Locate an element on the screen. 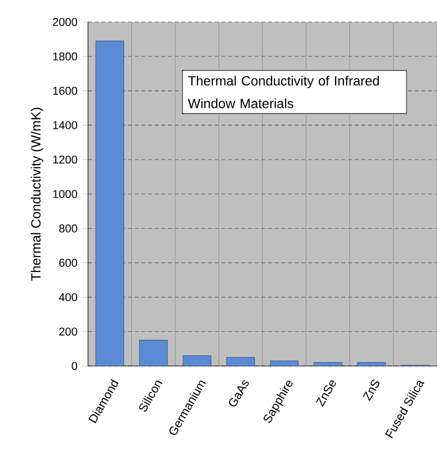 The image size is (437, 454). y-tick-label: 400 is located at coordinates (68, 297).